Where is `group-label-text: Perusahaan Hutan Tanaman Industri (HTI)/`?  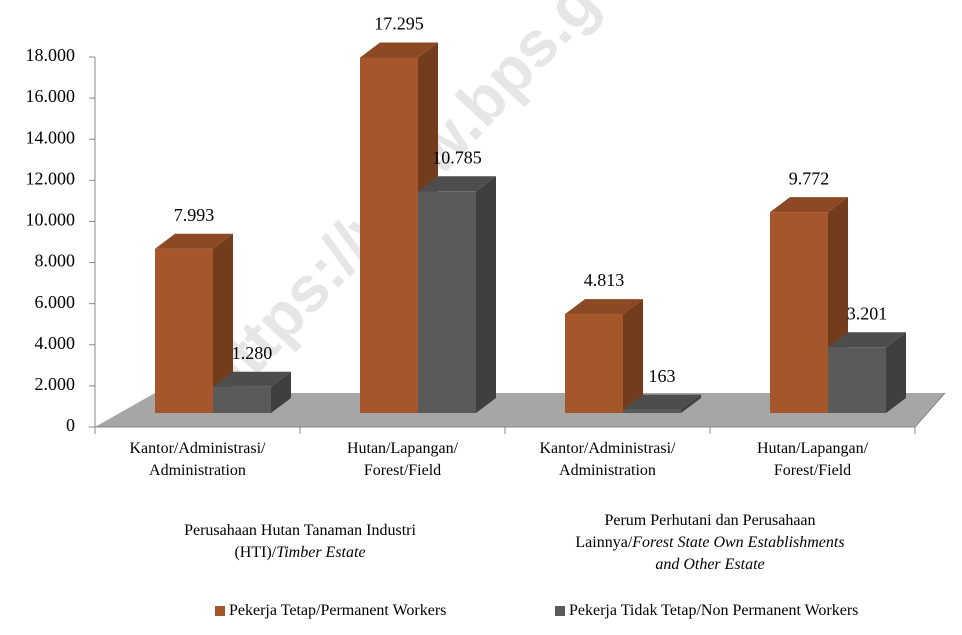
group-label-text: Perusahaan Hutan Tanaman Industri (HTI)/ is located at coordinates (300, 541).